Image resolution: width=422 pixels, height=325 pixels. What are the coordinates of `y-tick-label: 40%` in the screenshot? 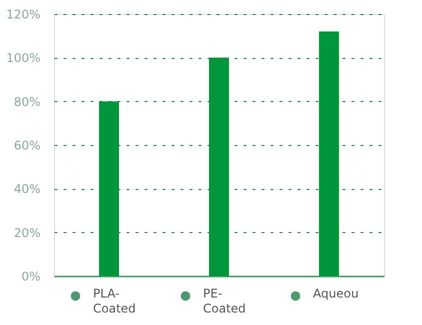 It's located at (27, 189).